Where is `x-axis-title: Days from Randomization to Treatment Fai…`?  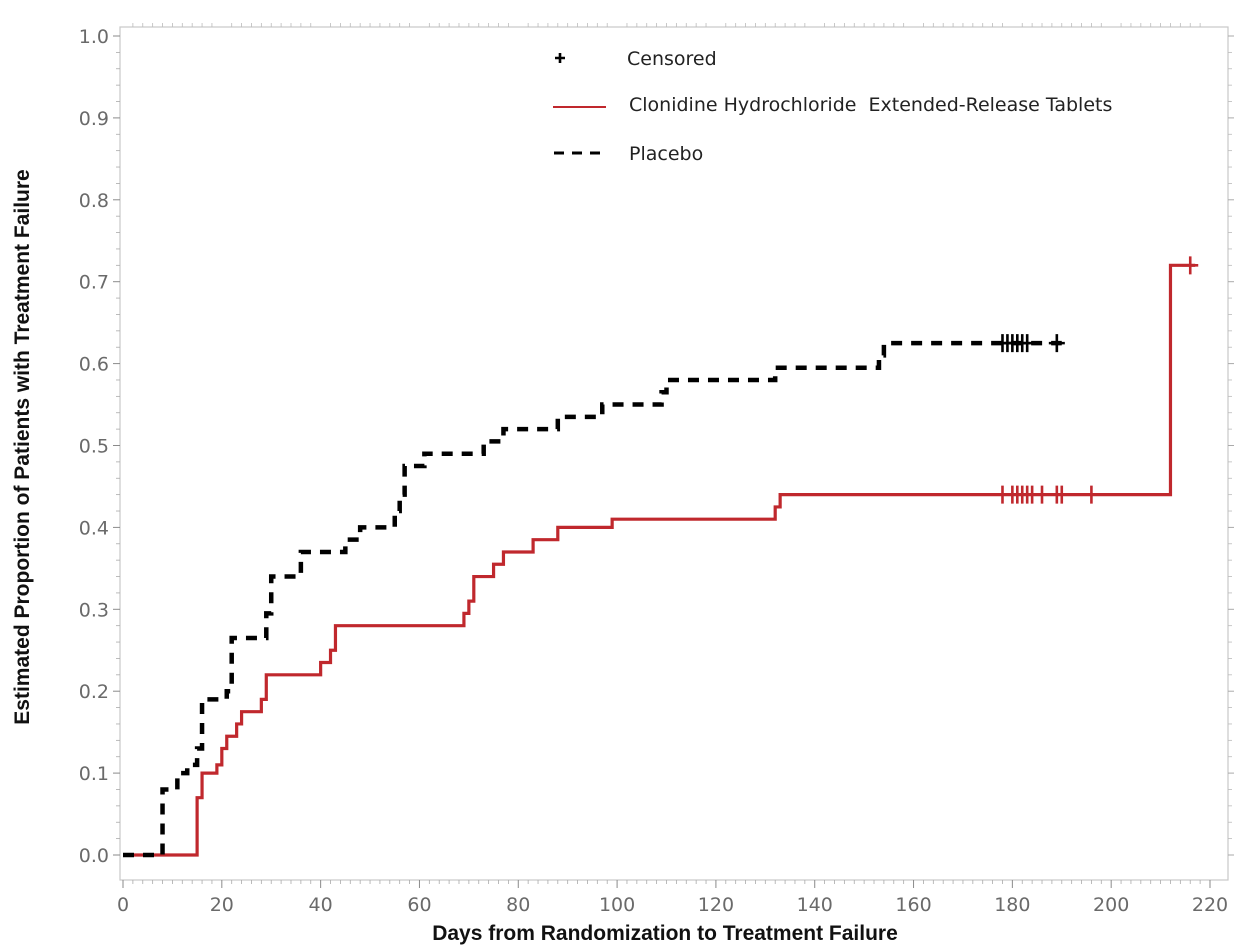
x-axis-title: Days from Randomization to Treatment Fai… is located at coordinates (665, 933).